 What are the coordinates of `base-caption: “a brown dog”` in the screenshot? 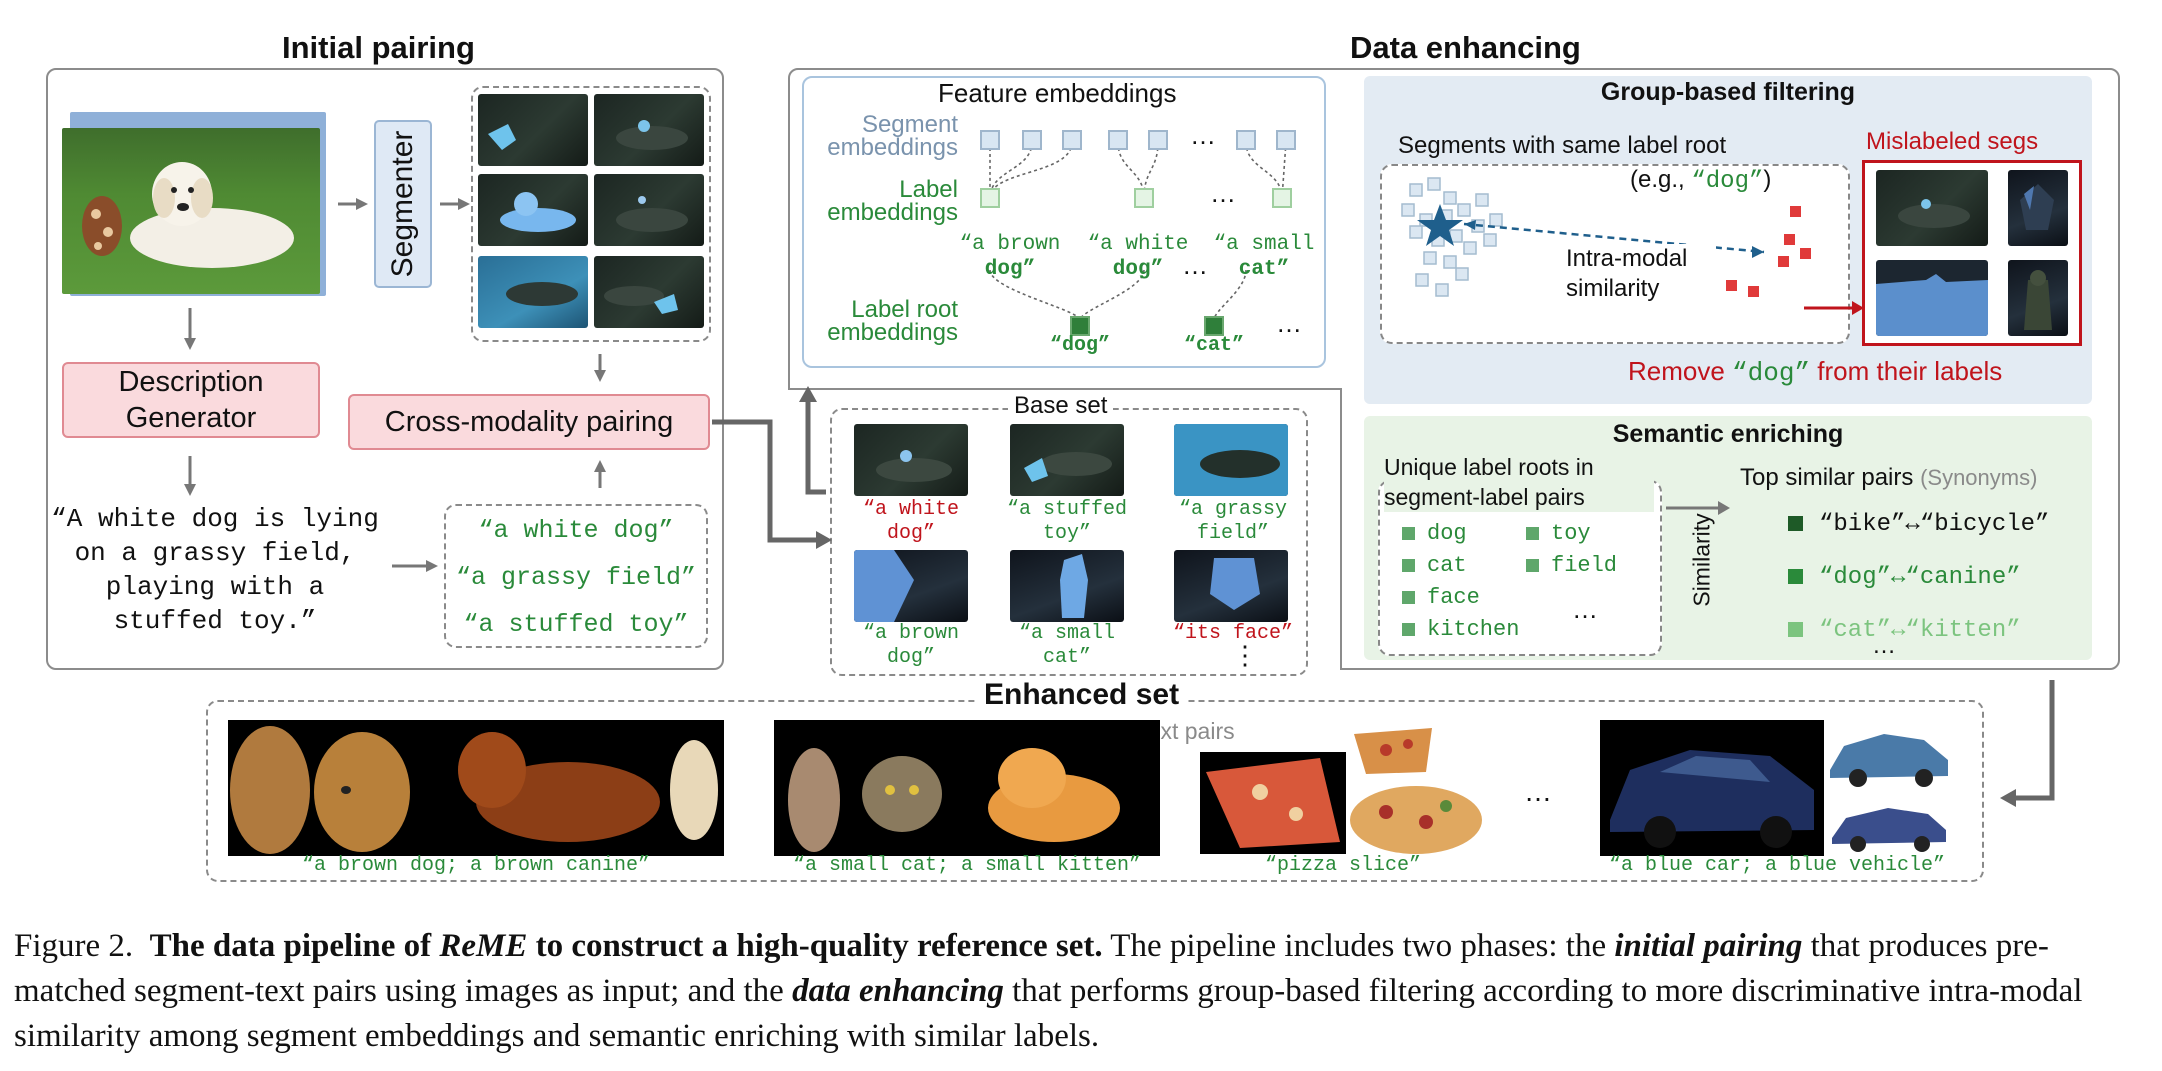 It's located at (910, 645).